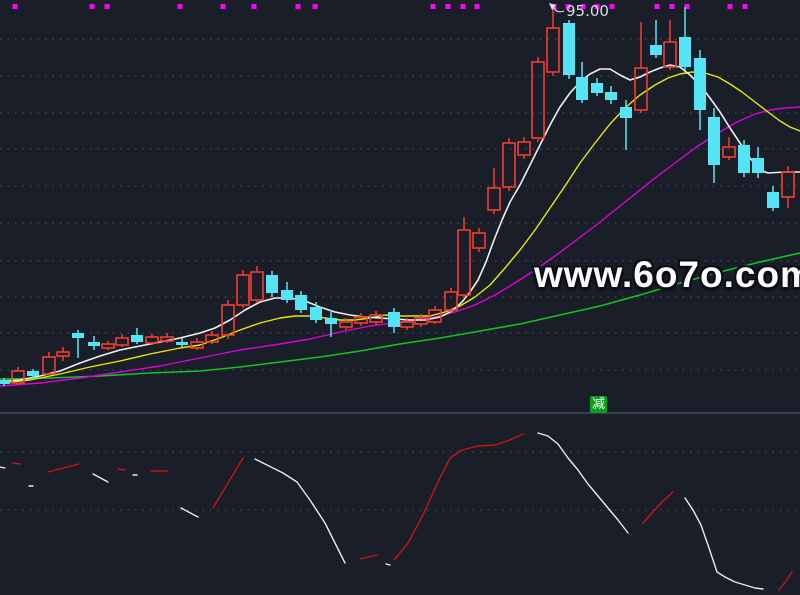 Image resolution: width=800 pixels, height=595 pixels. What do you see at coordinates (557, 8) in the screenshot?
I see `annotation-arrow-layer` at bounding box center [557, 8].